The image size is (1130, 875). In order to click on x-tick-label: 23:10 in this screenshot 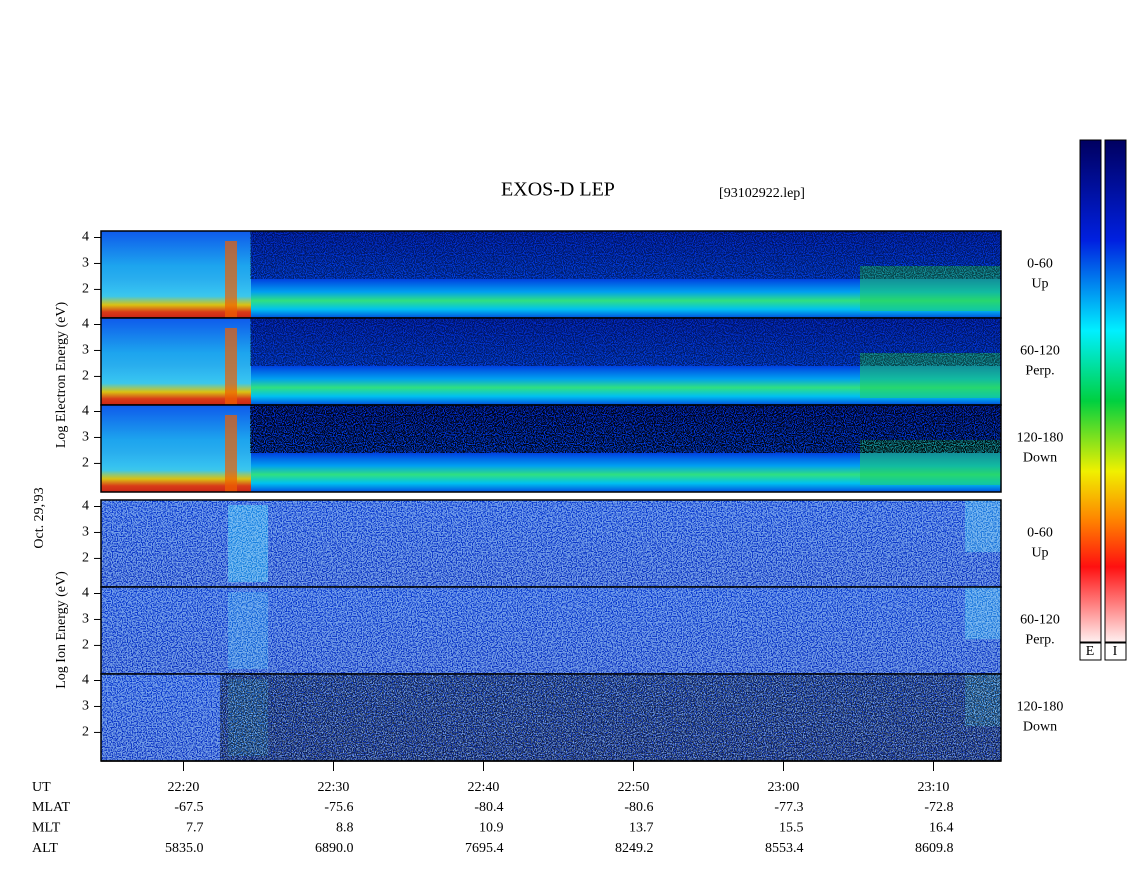, I will do `click(934, 787)`.